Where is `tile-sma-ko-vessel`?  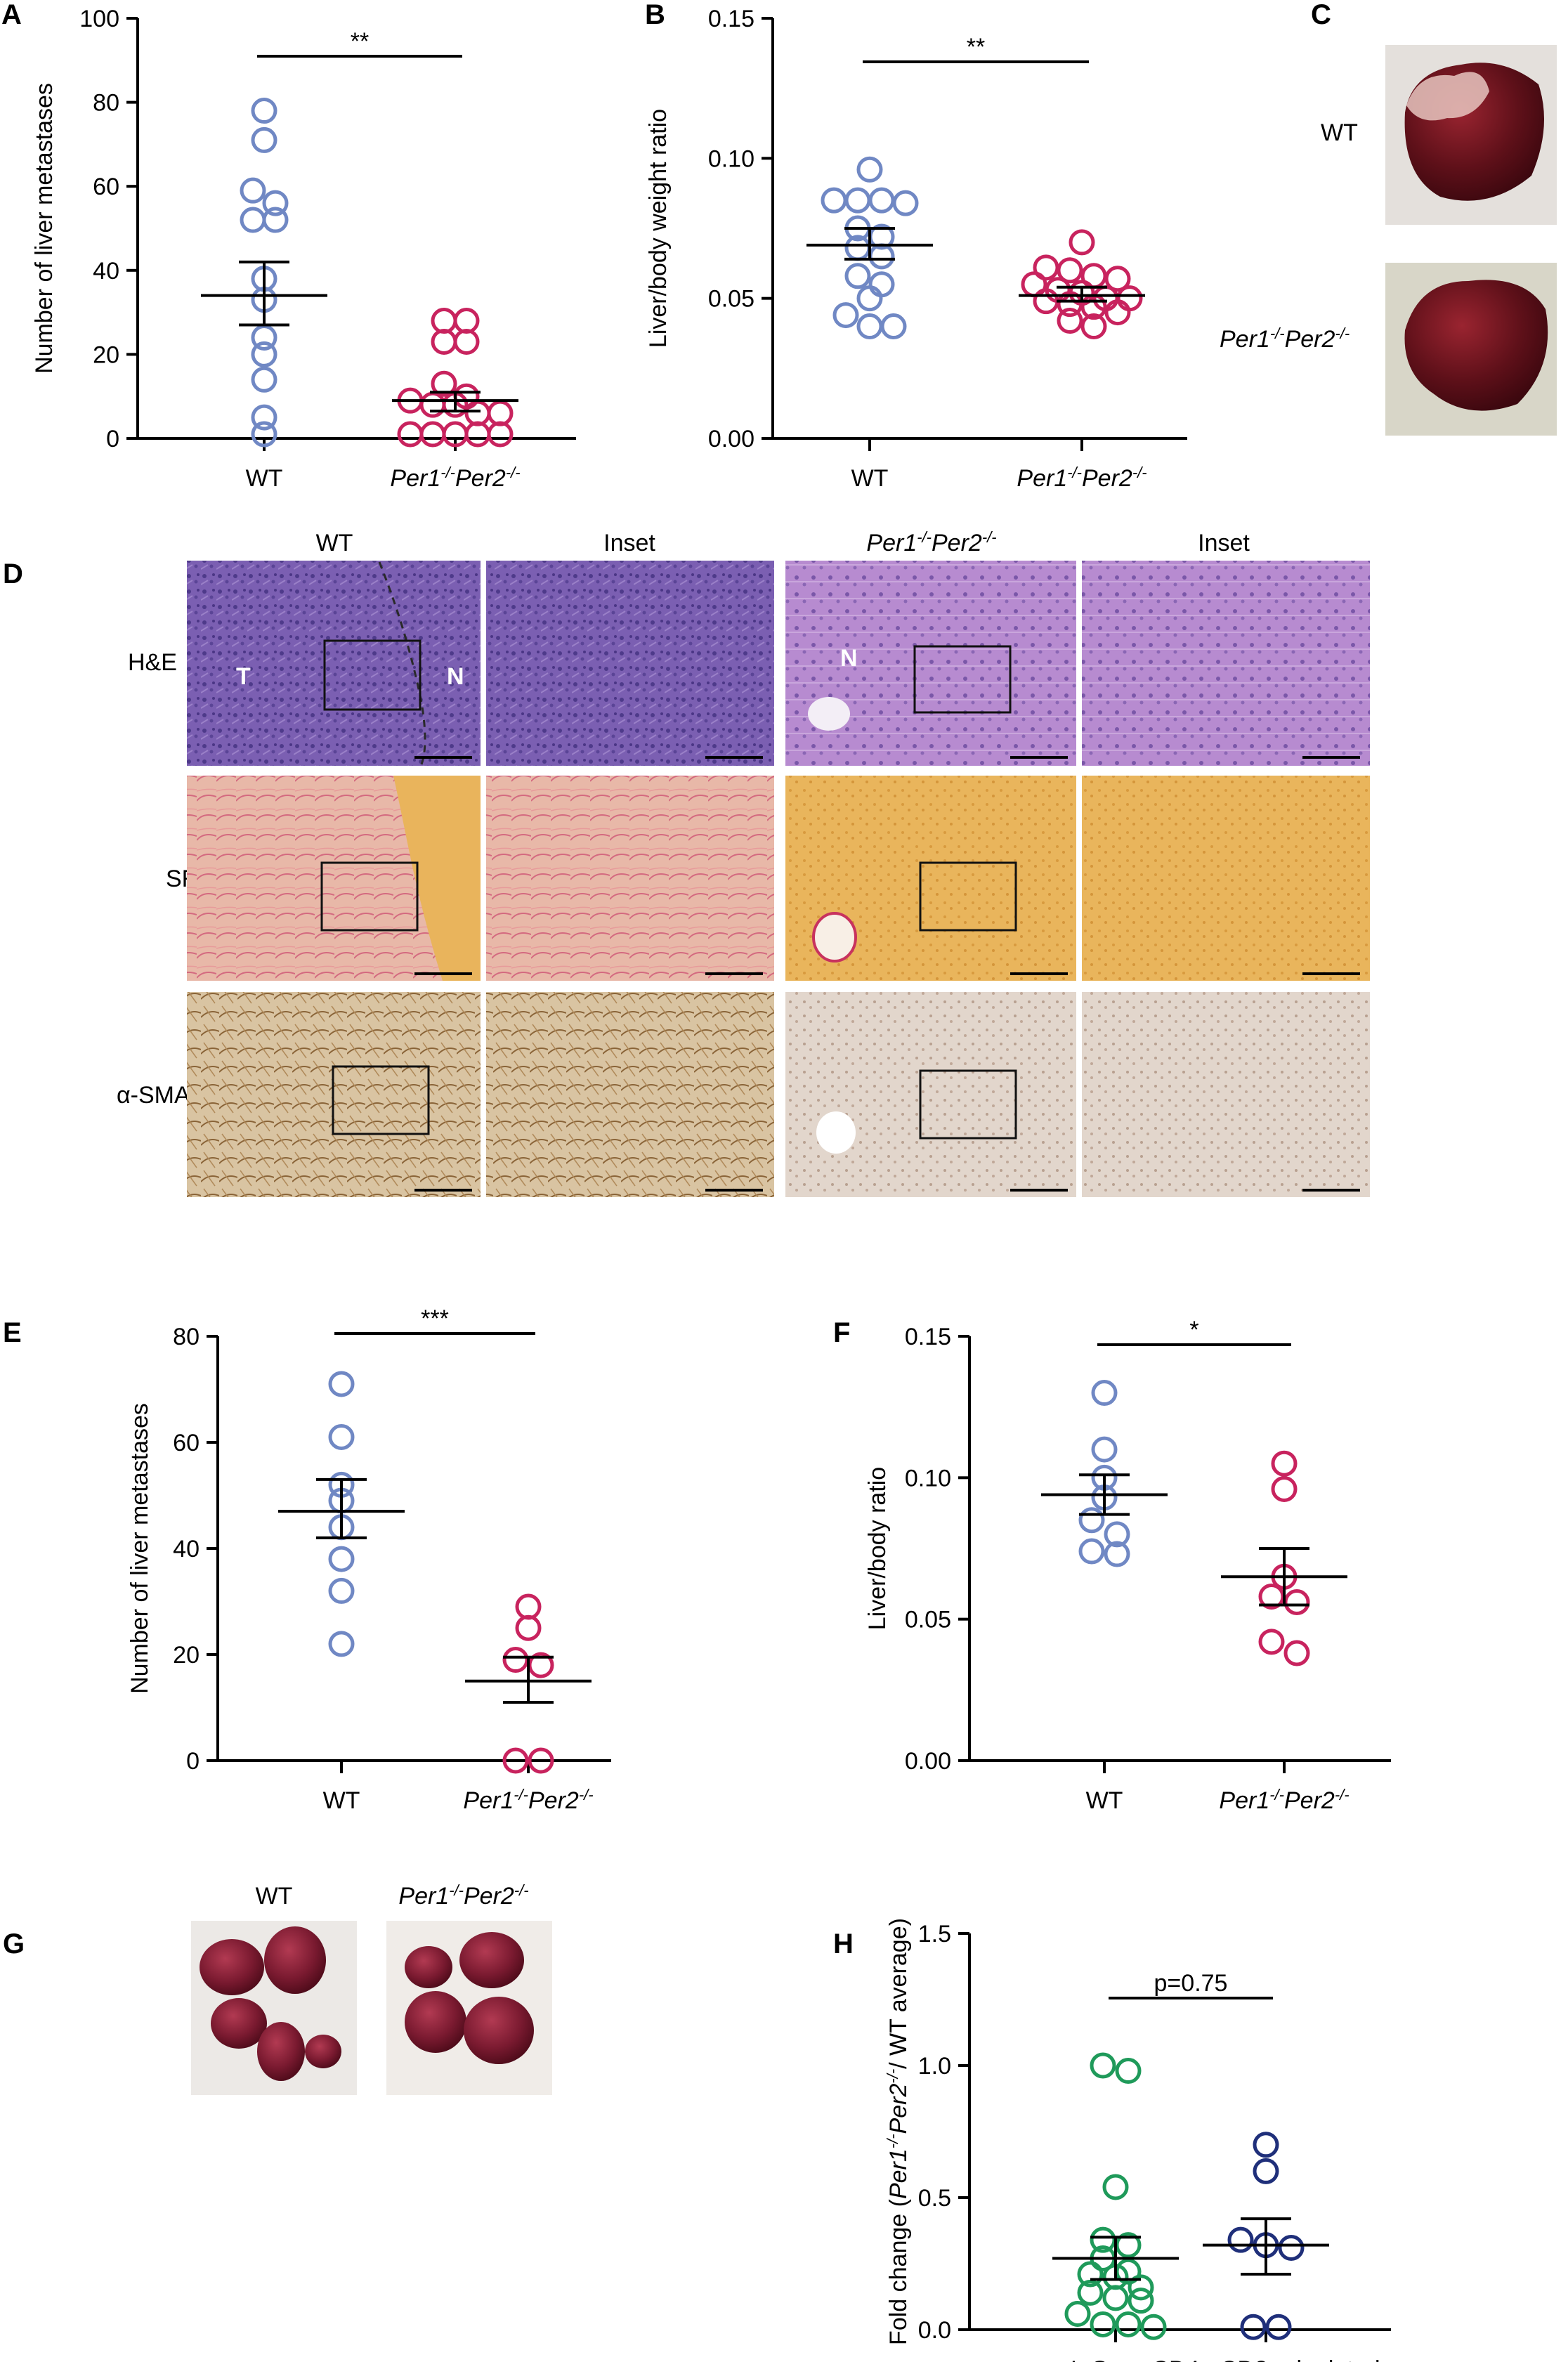
tile-sma-ko-vessel is located at coordinates (836, 1132).